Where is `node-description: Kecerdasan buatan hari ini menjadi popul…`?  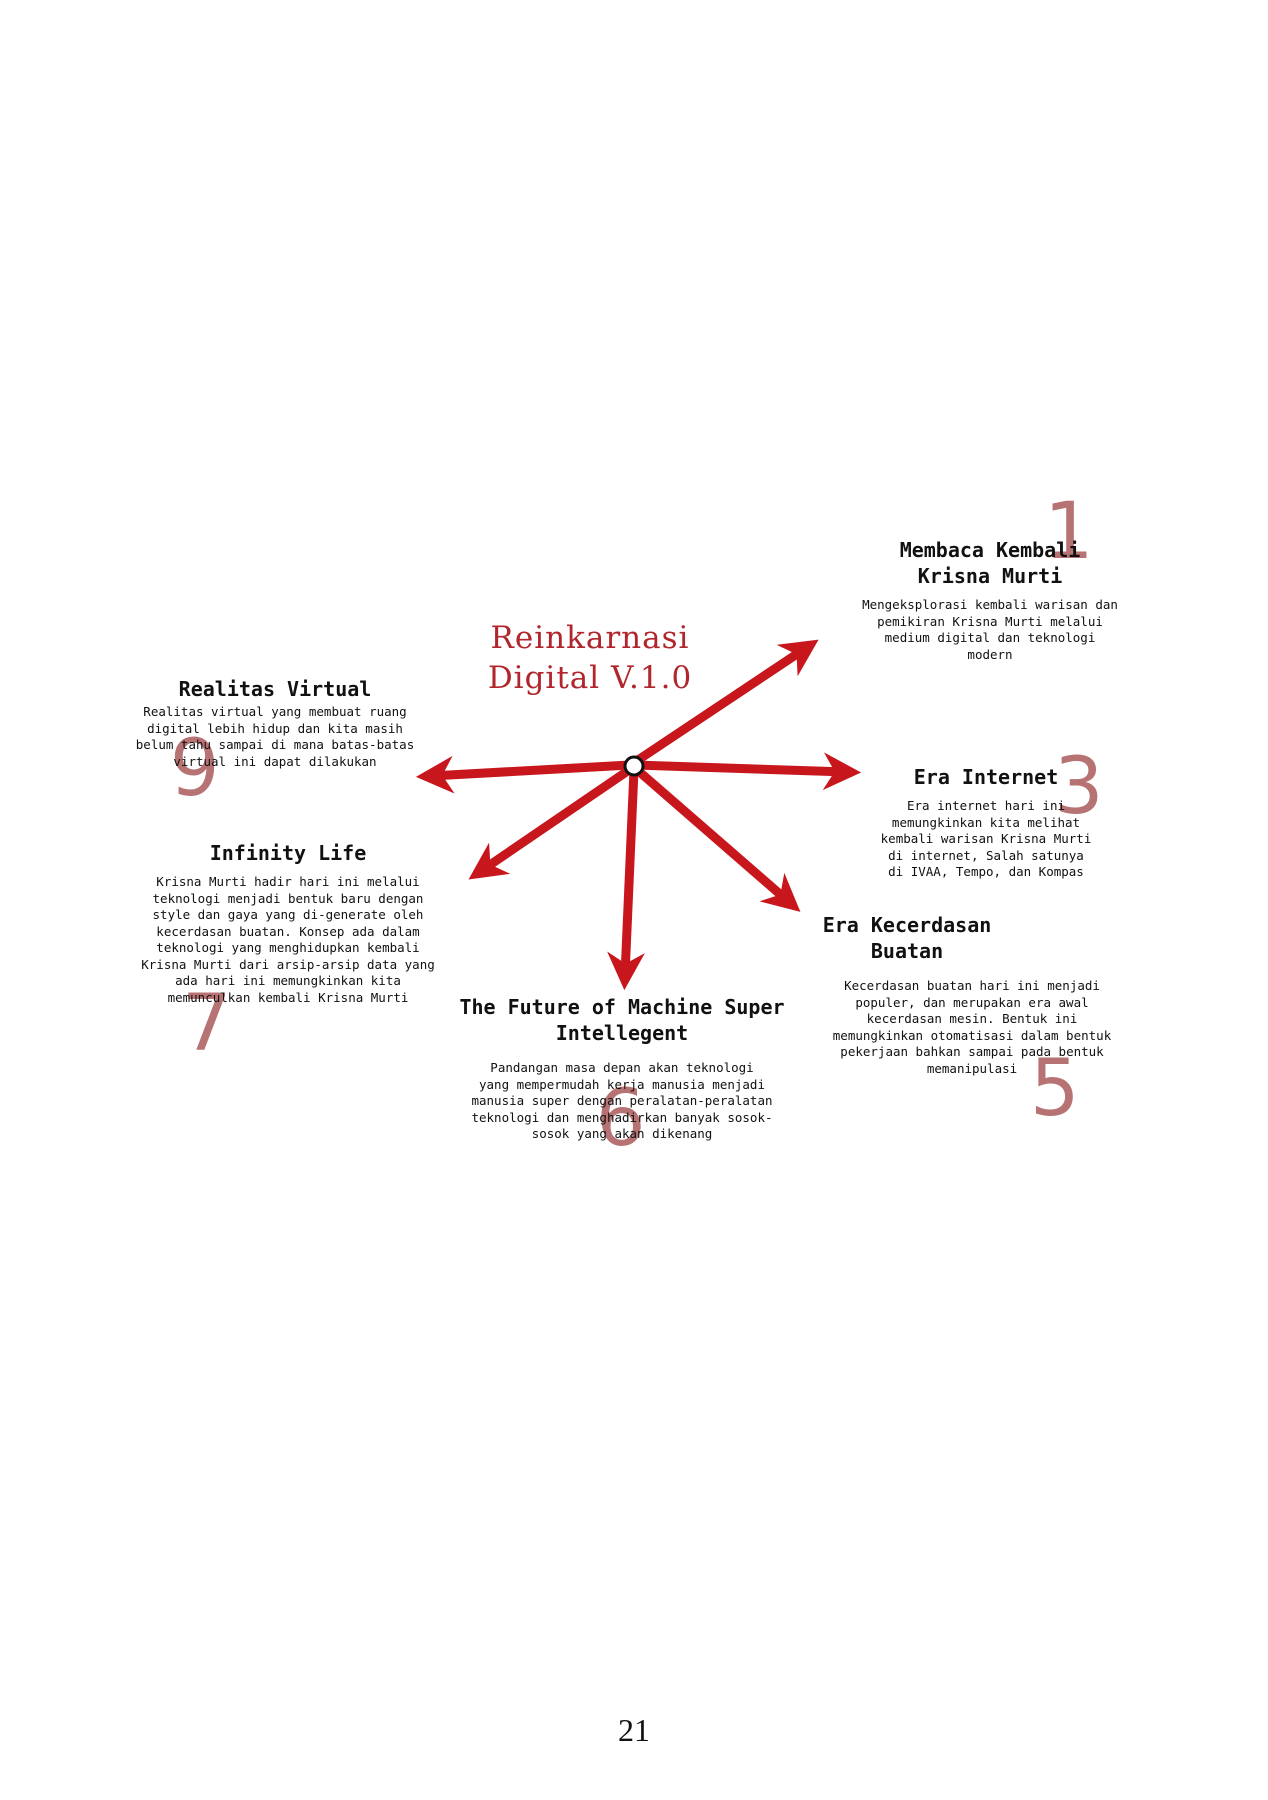
node-description: Kecerdasan buatan hari ini menjadi popul… is located at coordinates (972, 1027).